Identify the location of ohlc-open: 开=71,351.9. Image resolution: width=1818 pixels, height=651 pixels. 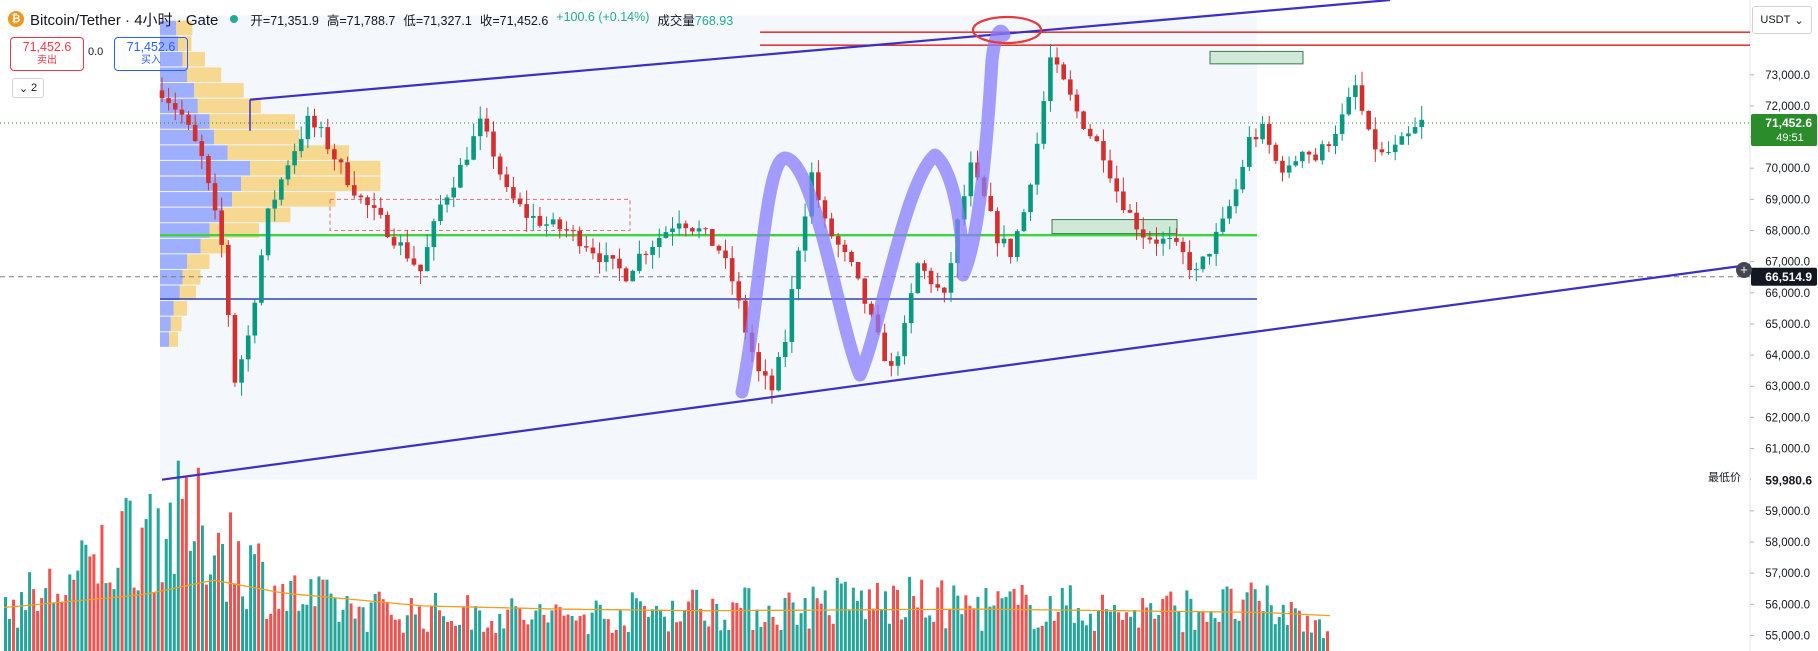
(284, 20).